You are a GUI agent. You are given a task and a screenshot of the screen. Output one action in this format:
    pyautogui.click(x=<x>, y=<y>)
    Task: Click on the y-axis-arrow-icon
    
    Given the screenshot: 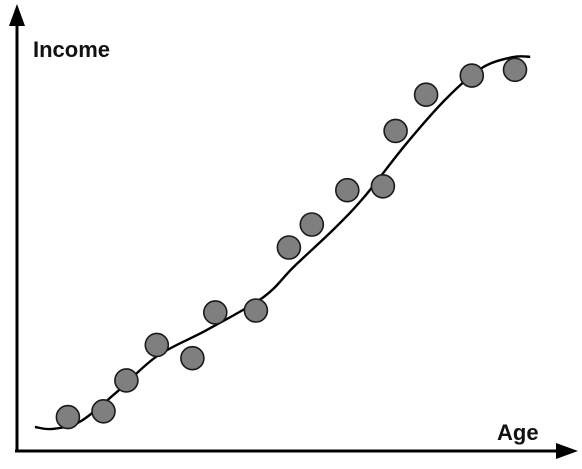 What is the action you would take?
    pyautogui.click(x=17, y=15)
    